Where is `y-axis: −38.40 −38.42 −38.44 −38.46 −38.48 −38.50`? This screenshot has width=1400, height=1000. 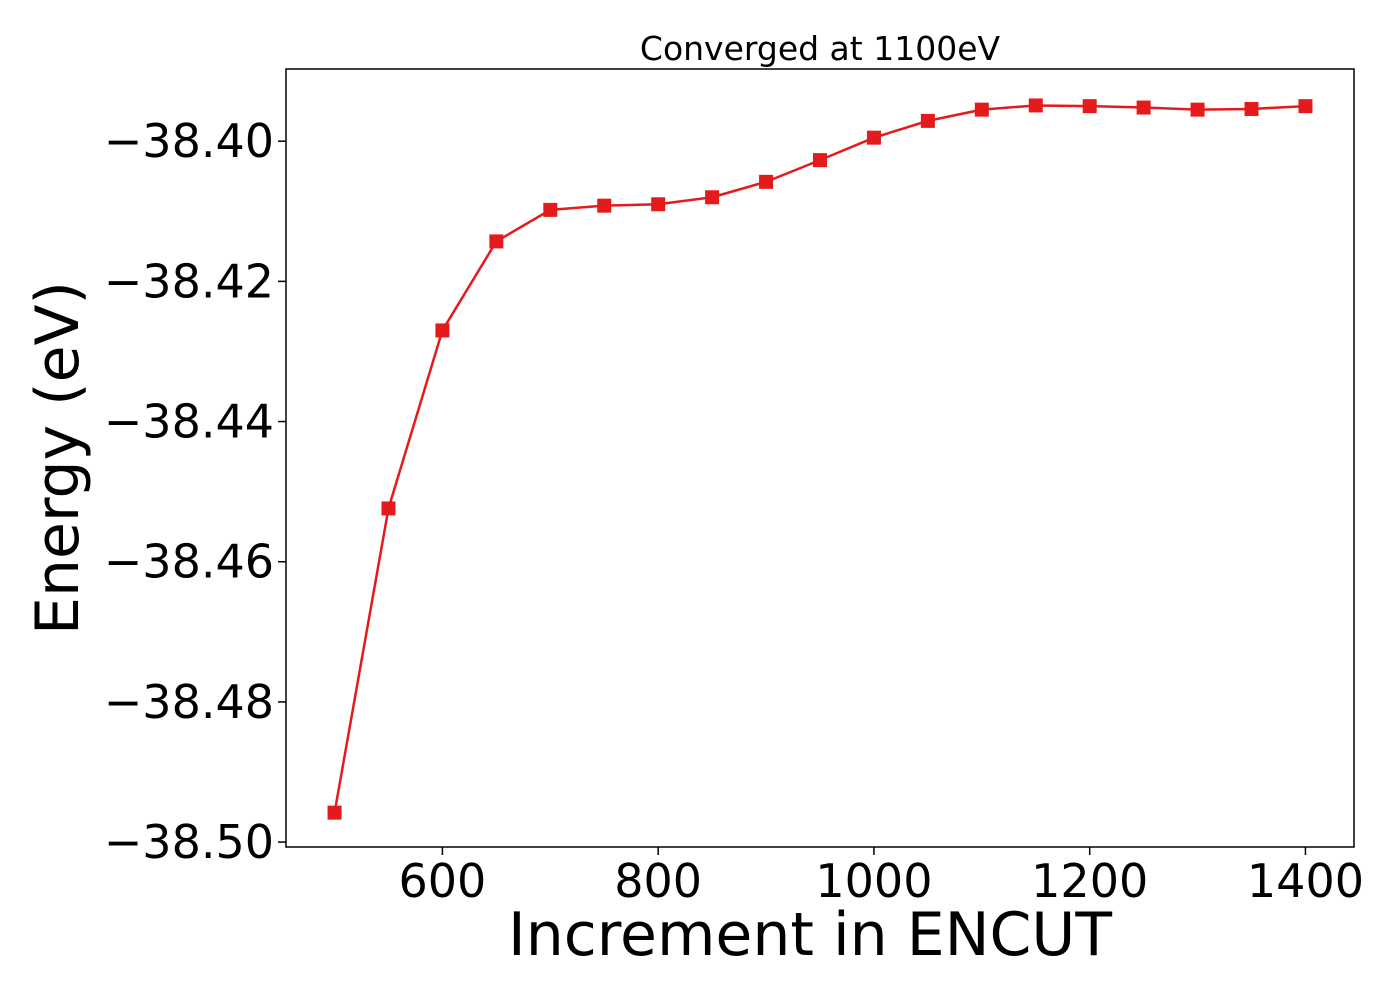 y-axis: −38.40 −38.42 −38.44 −38.46 −38.48 −38.50 is located at coordinates (195, 491).